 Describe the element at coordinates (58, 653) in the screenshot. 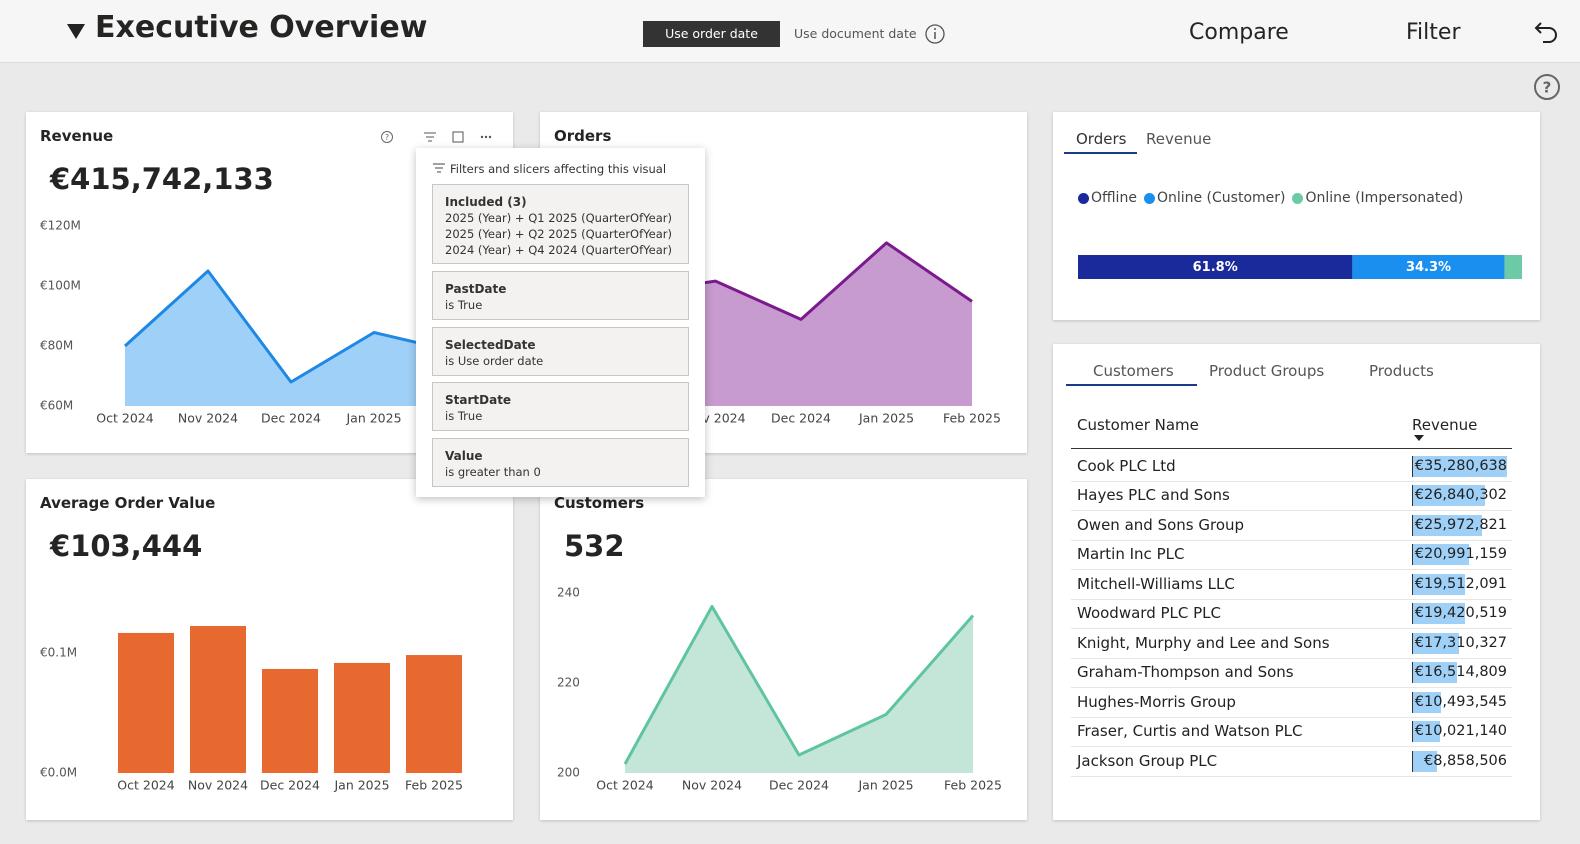

I see `y-tick-label: €0.1M` at that location.